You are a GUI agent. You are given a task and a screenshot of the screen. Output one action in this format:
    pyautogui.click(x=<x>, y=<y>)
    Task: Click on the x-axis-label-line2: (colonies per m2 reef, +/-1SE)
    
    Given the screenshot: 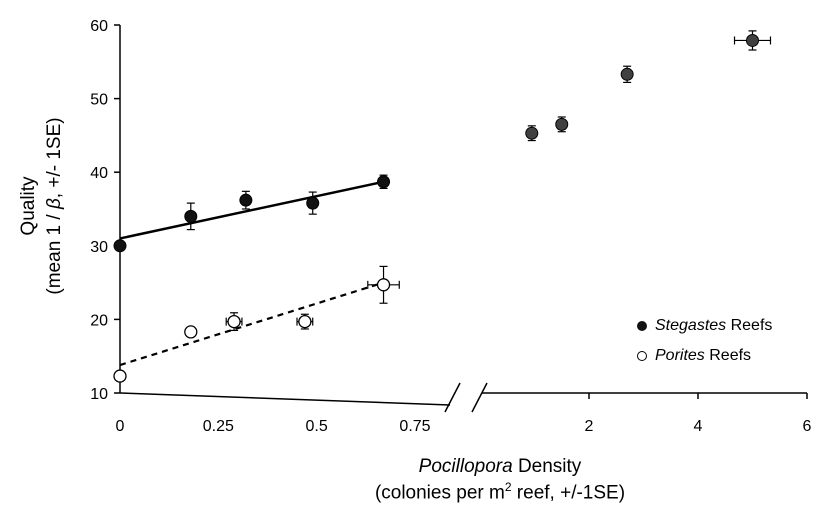 What is the action you would take?
    pyautogui.click(x=500, y=492)
    